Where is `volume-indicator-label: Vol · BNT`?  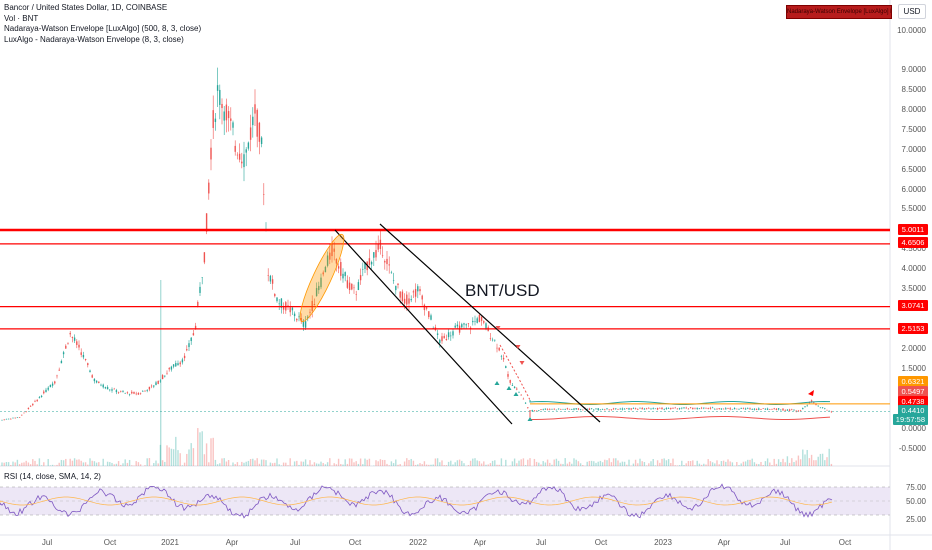 volume-indicator-label: Vol · BNT is located at coordinates (21, 18).